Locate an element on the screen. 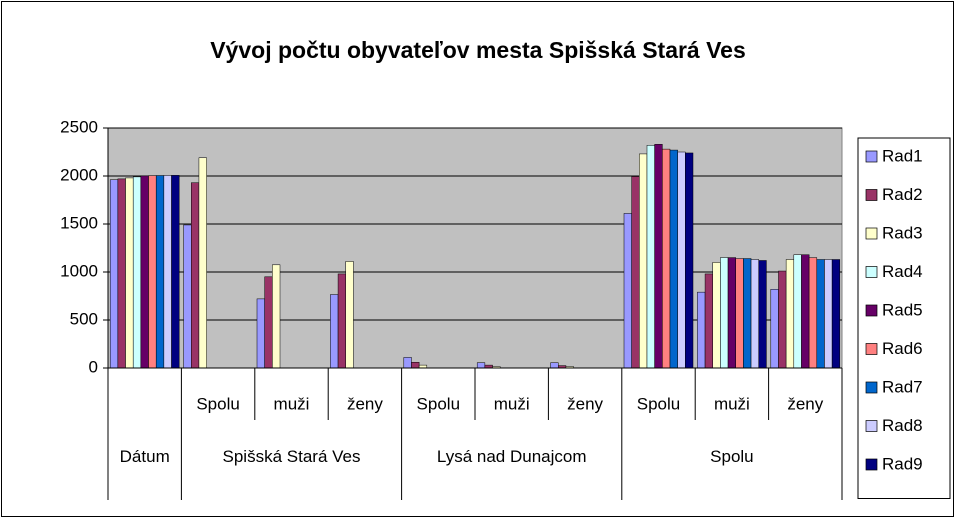  y-tick-label: 0 is located at coordinates (93, 366).